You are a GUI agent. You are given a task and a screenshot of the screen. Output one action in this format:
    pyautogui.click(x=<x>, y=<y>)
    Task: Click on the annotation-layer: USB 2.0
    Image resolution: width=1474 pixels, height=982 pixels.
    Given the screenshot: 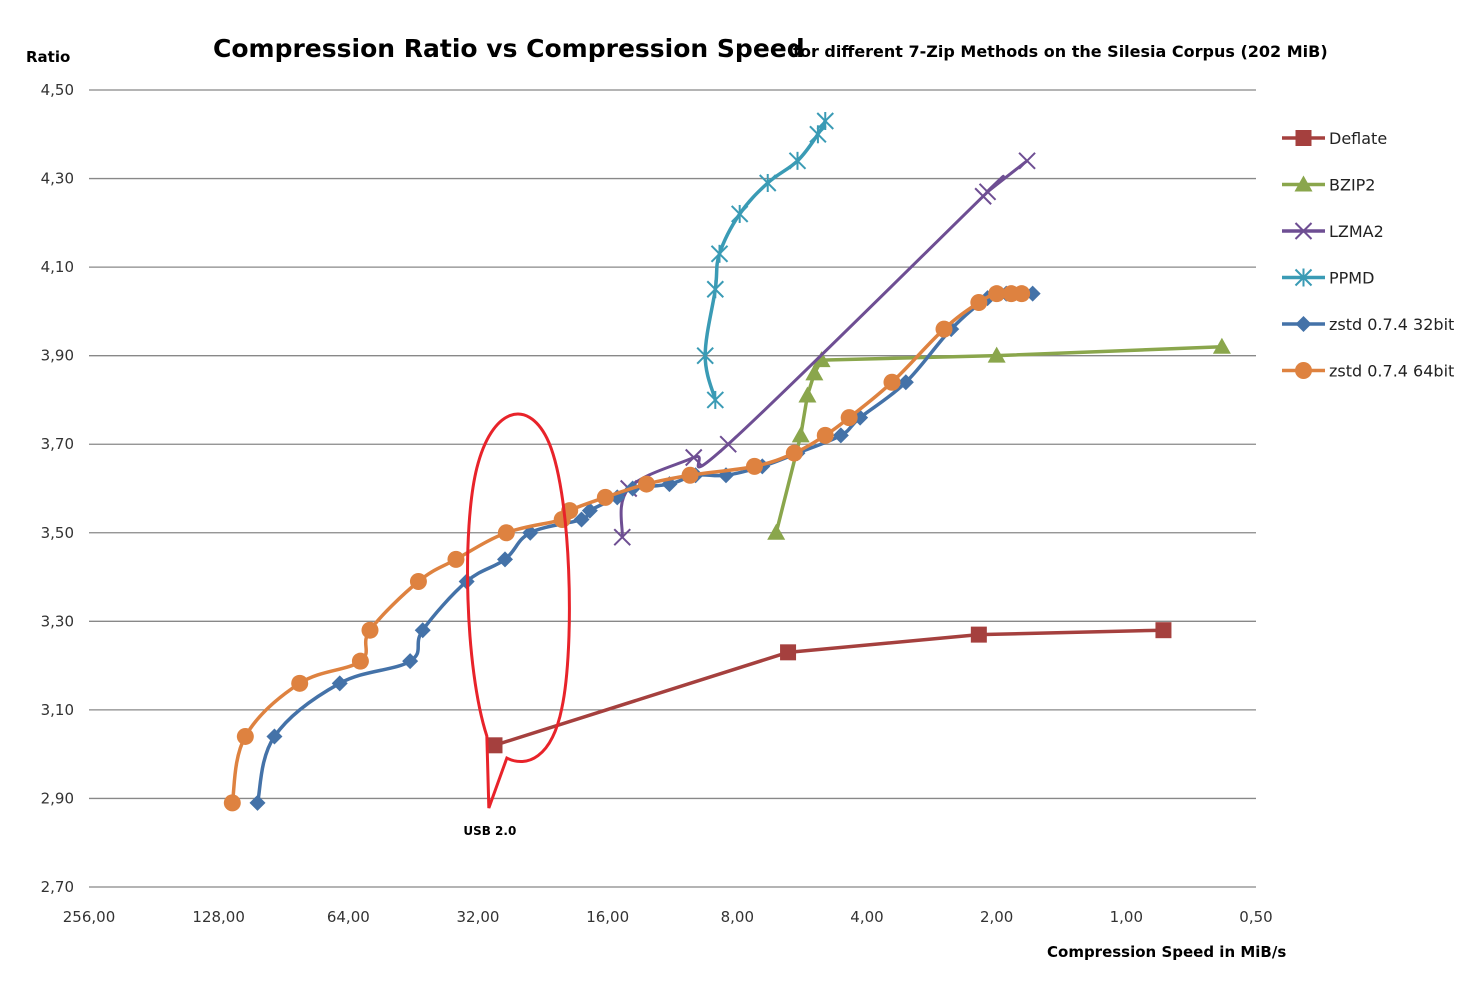 What is the action you would take?
    pyautogui.click(x=517, y=625)
    